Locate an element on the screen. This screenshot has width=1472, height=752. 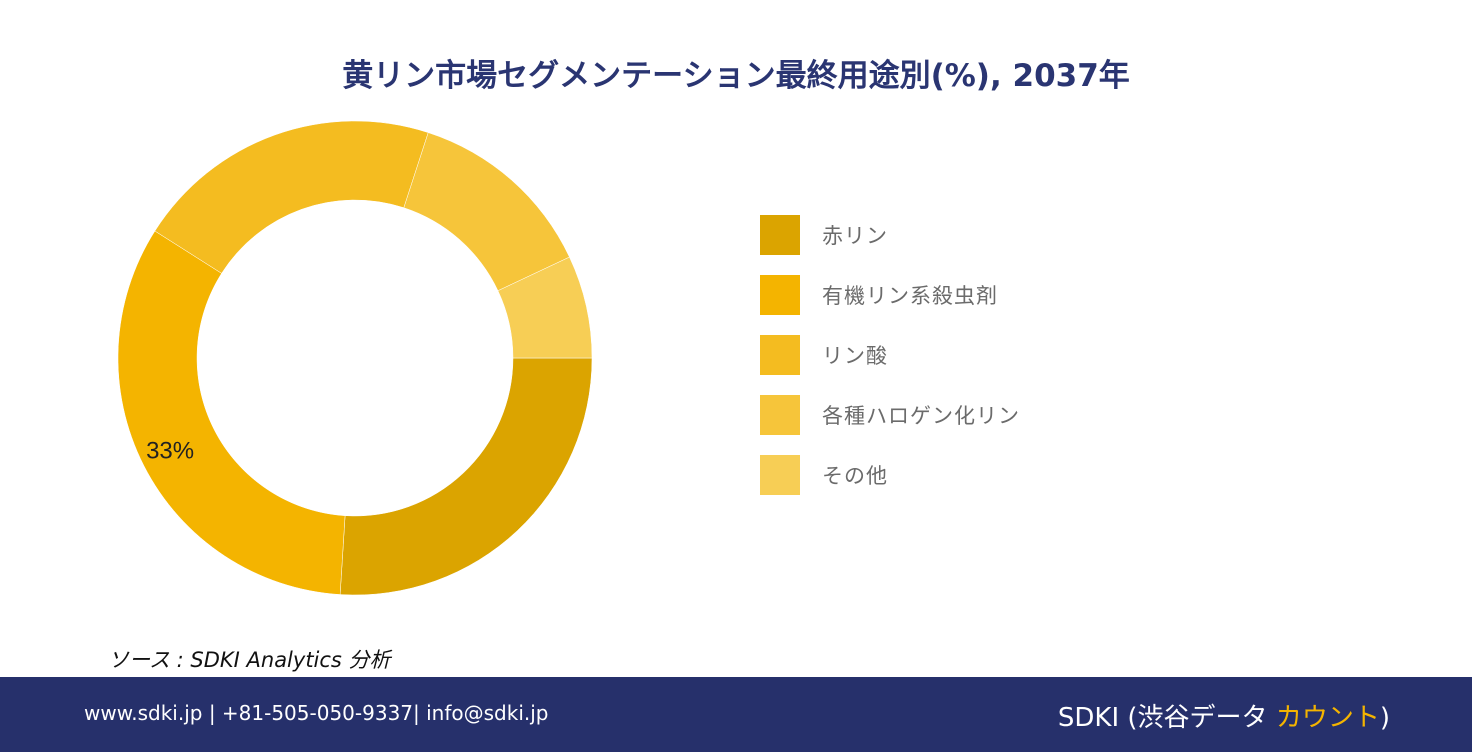
legend-item-organophosphate-insecticides: 有機リン系殺虫剤 is located at coordinates (890, 295).